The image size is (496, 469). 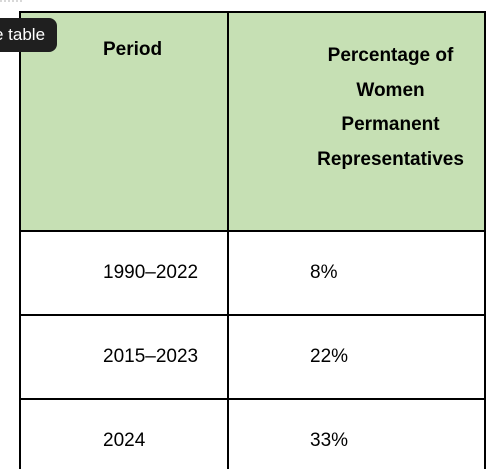 I want to click on cell-percentage: 33%, so click(x=356, y=433).